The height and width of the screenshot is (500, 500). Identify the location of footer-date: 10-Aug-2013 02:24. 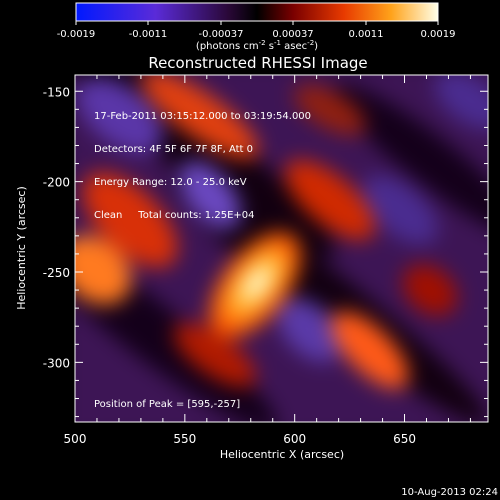
(449, 492).